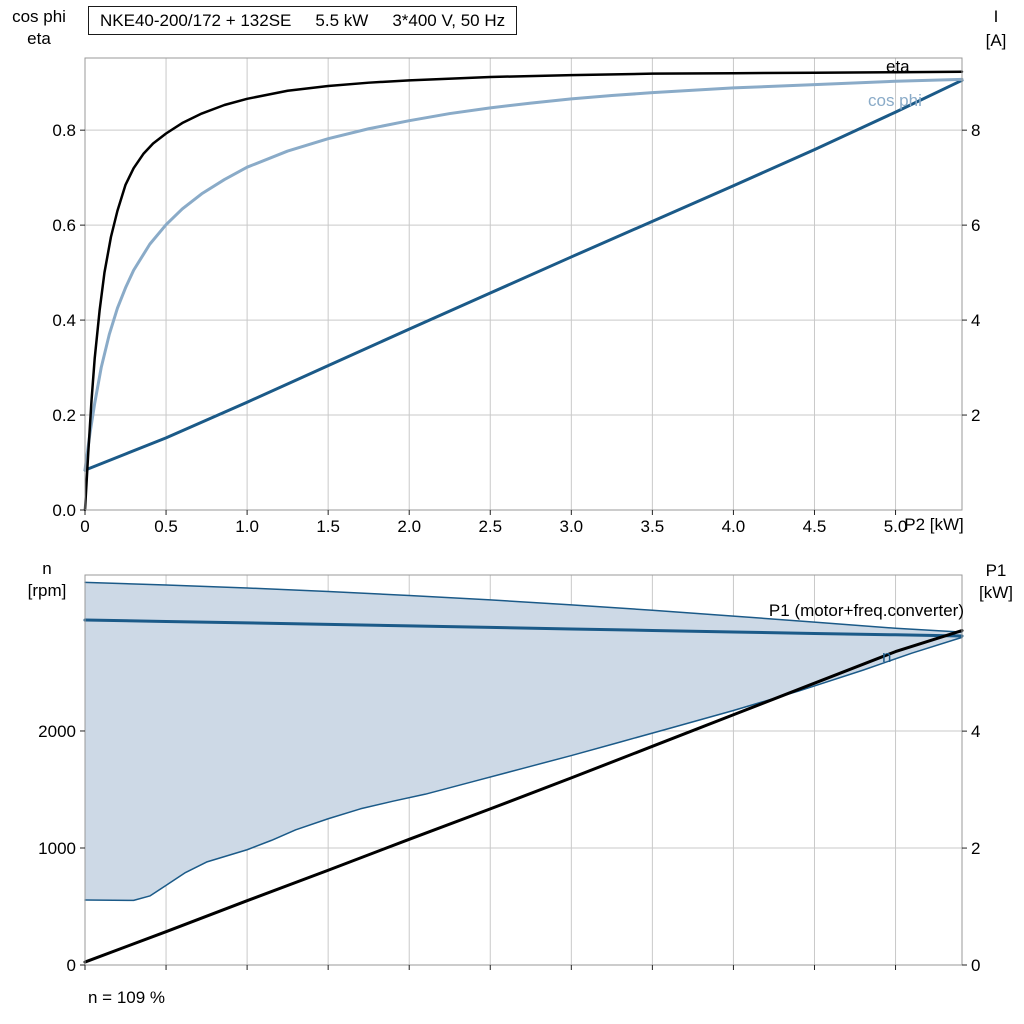 This screenshot has height=1024, width=1024. What do you see at coordinates (84, 526) in the screenshot?
I see `x-tick-label: 0` at bounding box center [84, 526].